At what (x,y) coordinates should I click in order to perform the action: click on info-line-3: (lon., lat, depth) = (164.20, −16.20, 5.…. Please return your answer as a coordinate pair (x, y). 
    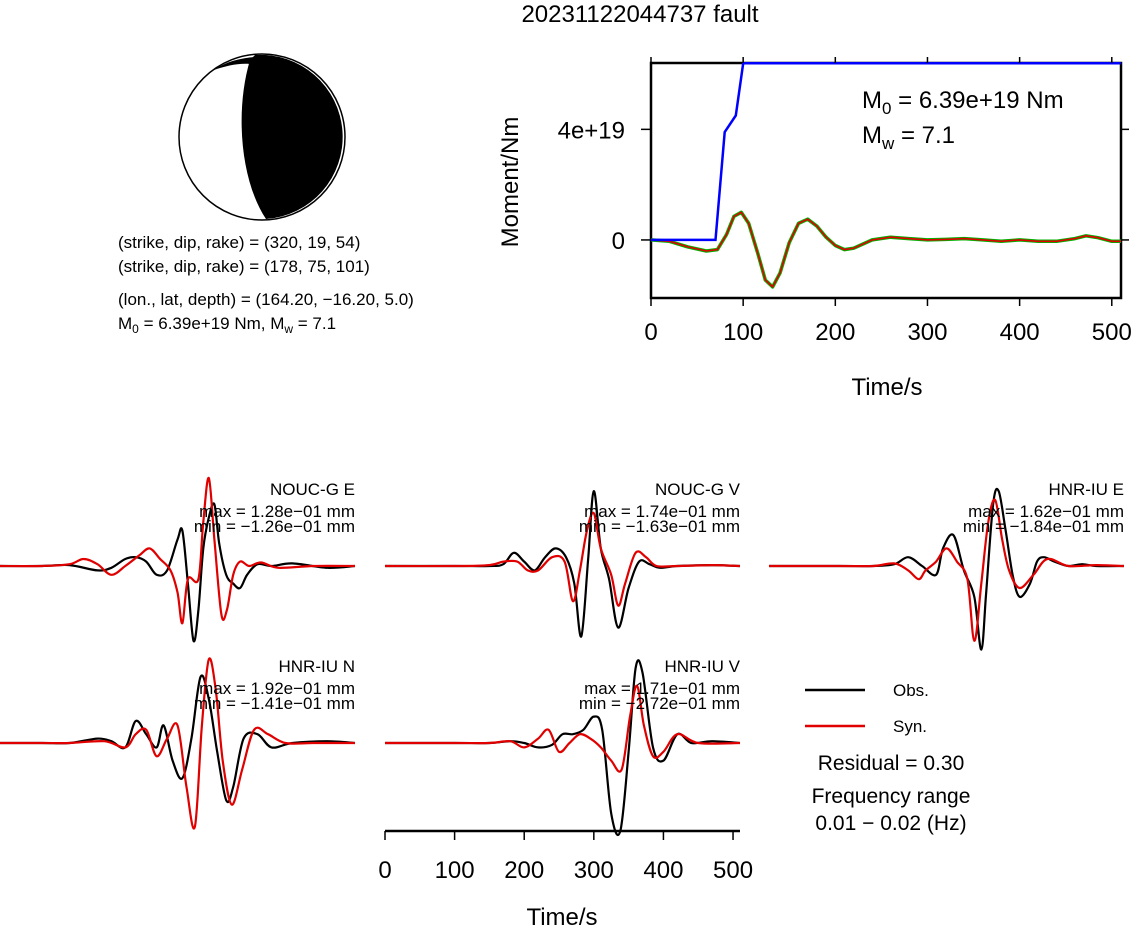
    Looking at the image, I should click on (266, 299).